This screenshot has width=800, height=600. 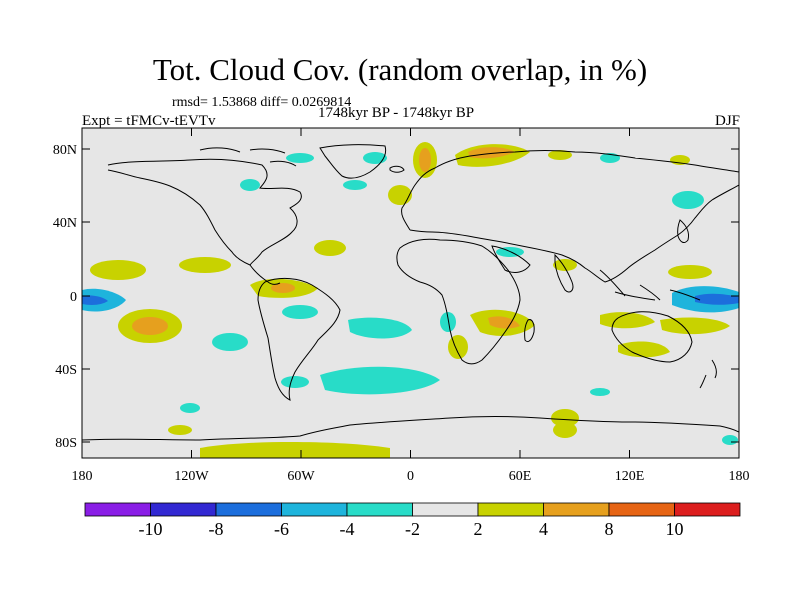 I want to click on coast-iceland, so click(x=397, y=169).